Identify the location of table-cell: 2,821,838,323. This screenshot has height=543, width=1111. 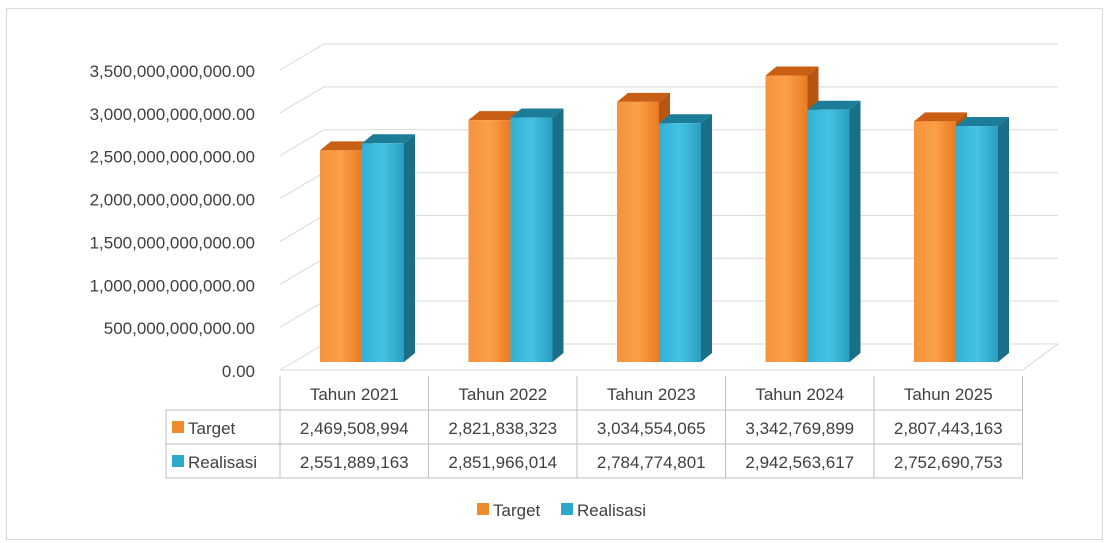
(502, 428).